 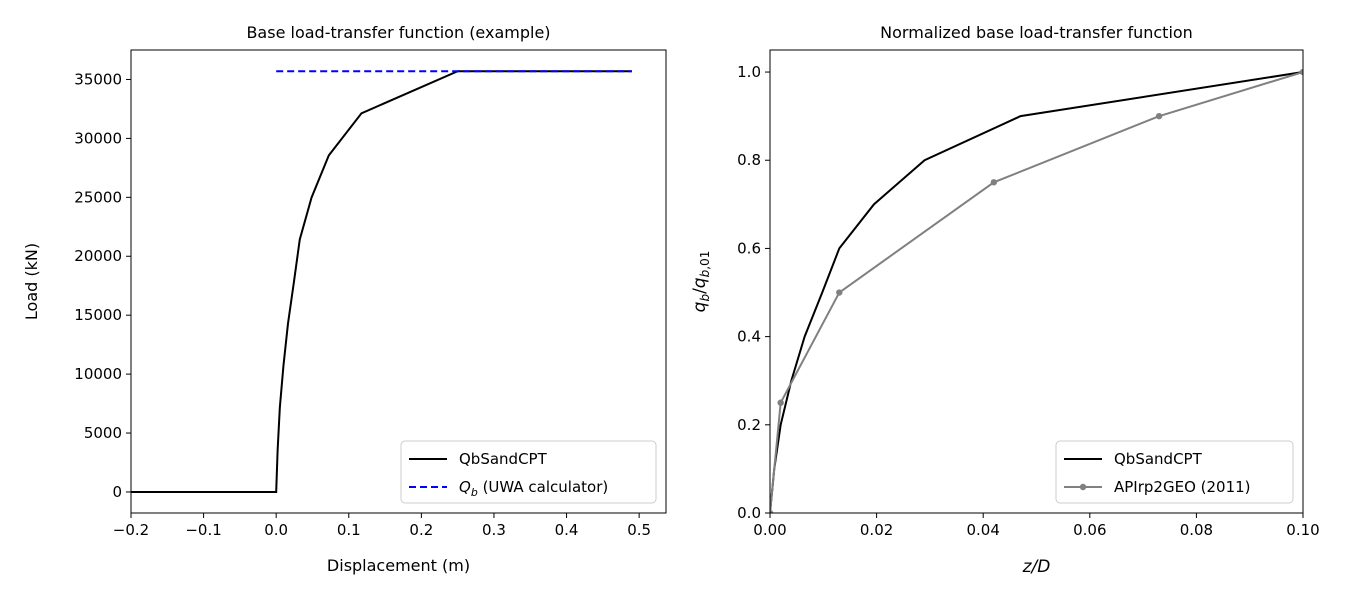 I want to click on y-tick-label: 5000, so click(x=103, y=433).